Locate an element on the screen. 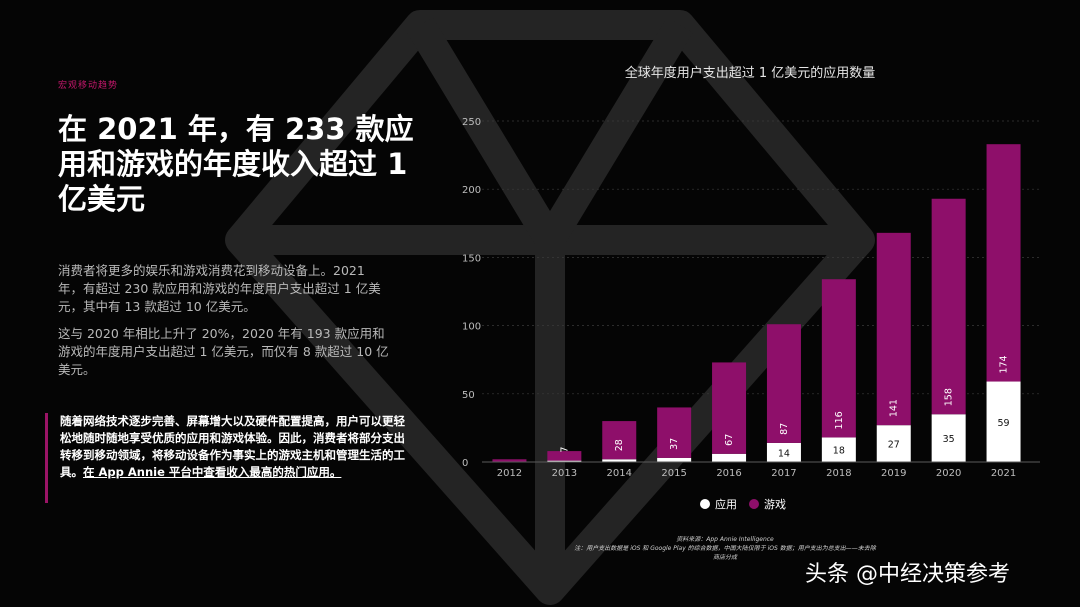  x-tick-label-2013: 2013 is located at coordinates (564, 473).